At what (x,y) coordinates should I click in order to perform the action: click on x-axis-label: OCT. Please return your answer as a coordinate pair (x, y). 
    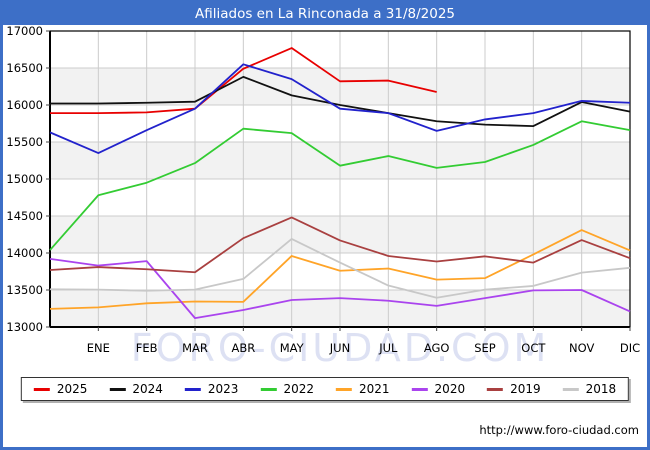
    Looking at the image, I should click on (533, 348).